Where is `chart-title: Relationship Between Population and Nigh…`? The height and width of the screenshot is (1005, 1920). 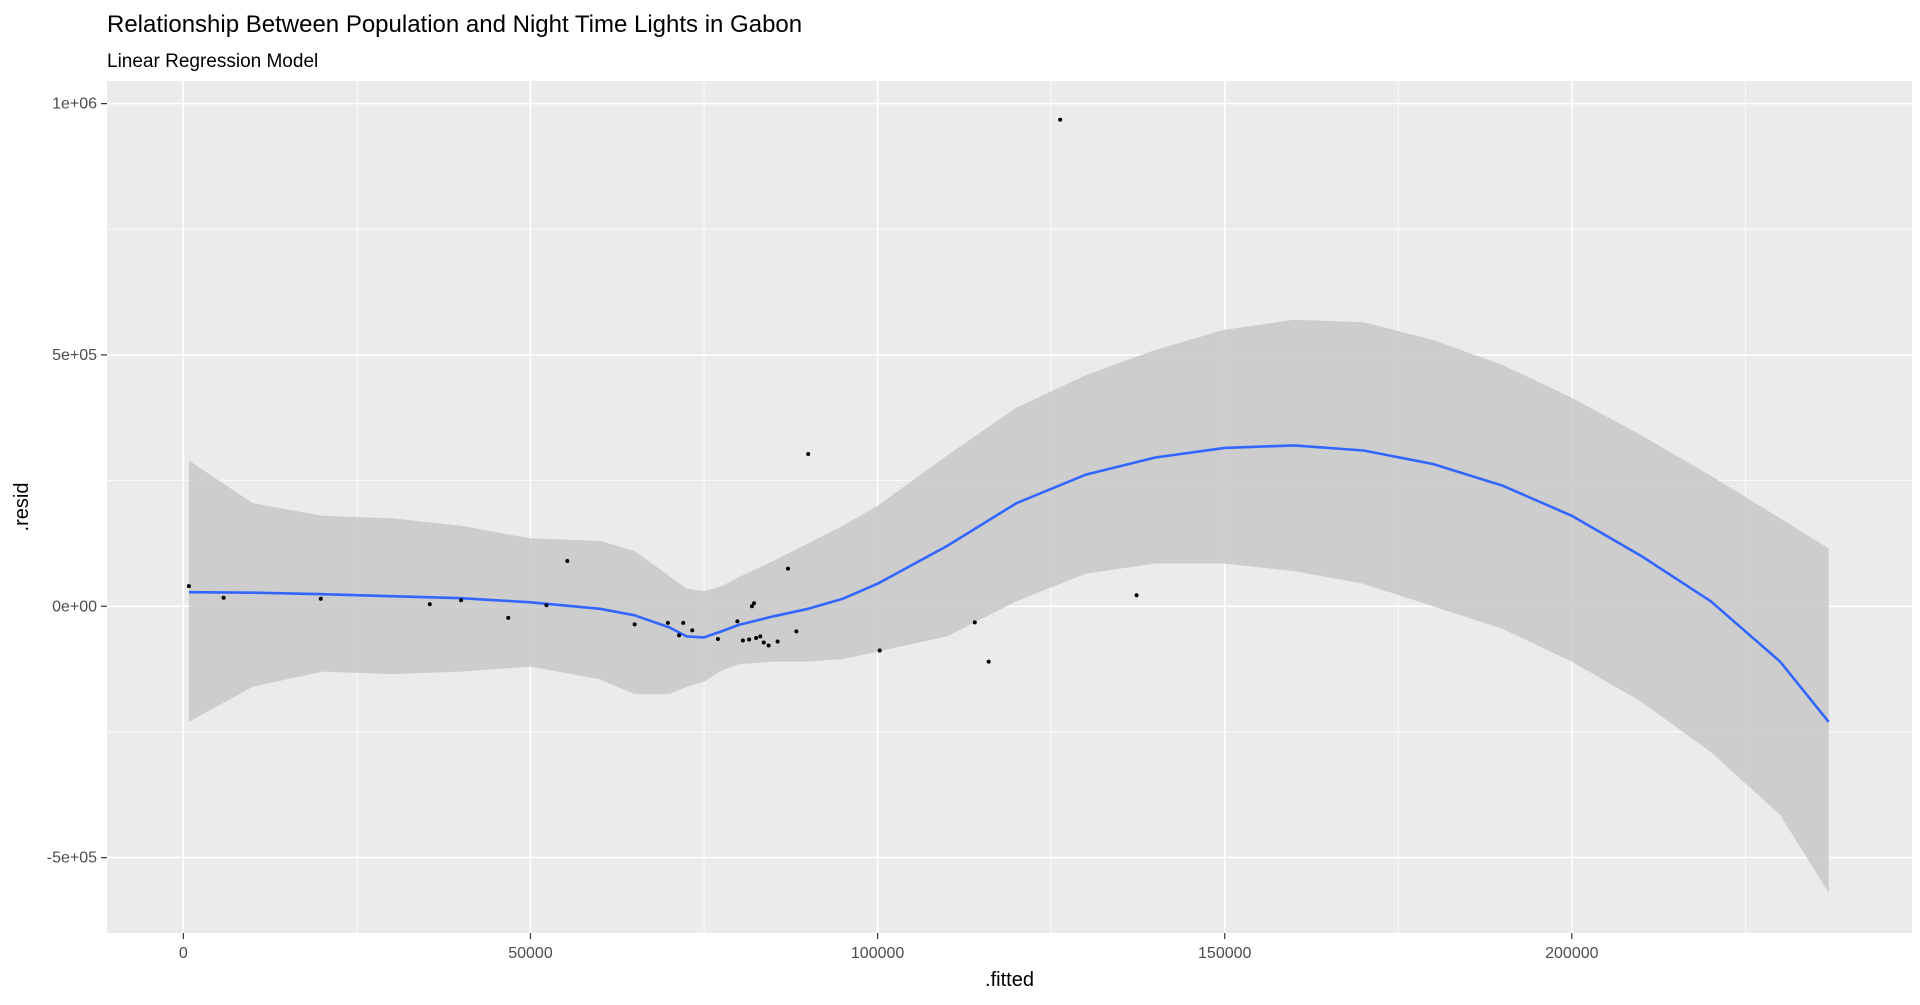
chart-title: Relationship Between Population and Nigh… is located at coordinates (454, 24).